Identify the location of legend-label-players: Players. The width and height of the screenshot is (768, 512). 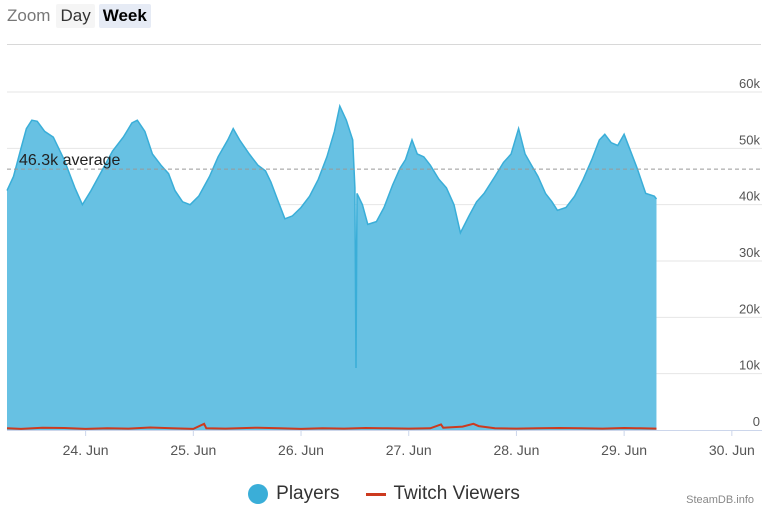
(308, 493).